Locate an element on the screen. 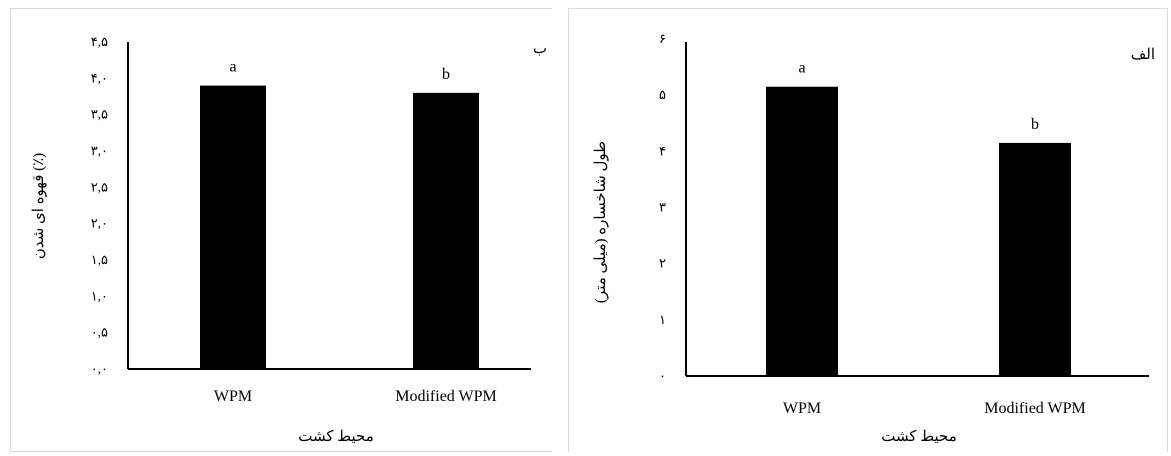 This screenshot has height=456, width=1171. y-tick-label: ۴ is located at coordinates (662, 150).